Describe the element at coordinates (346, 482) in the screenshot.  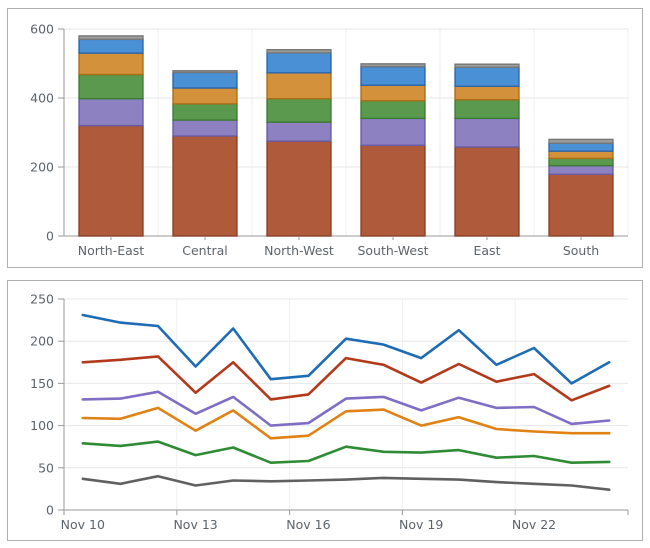
I see `line-gray` at that location.